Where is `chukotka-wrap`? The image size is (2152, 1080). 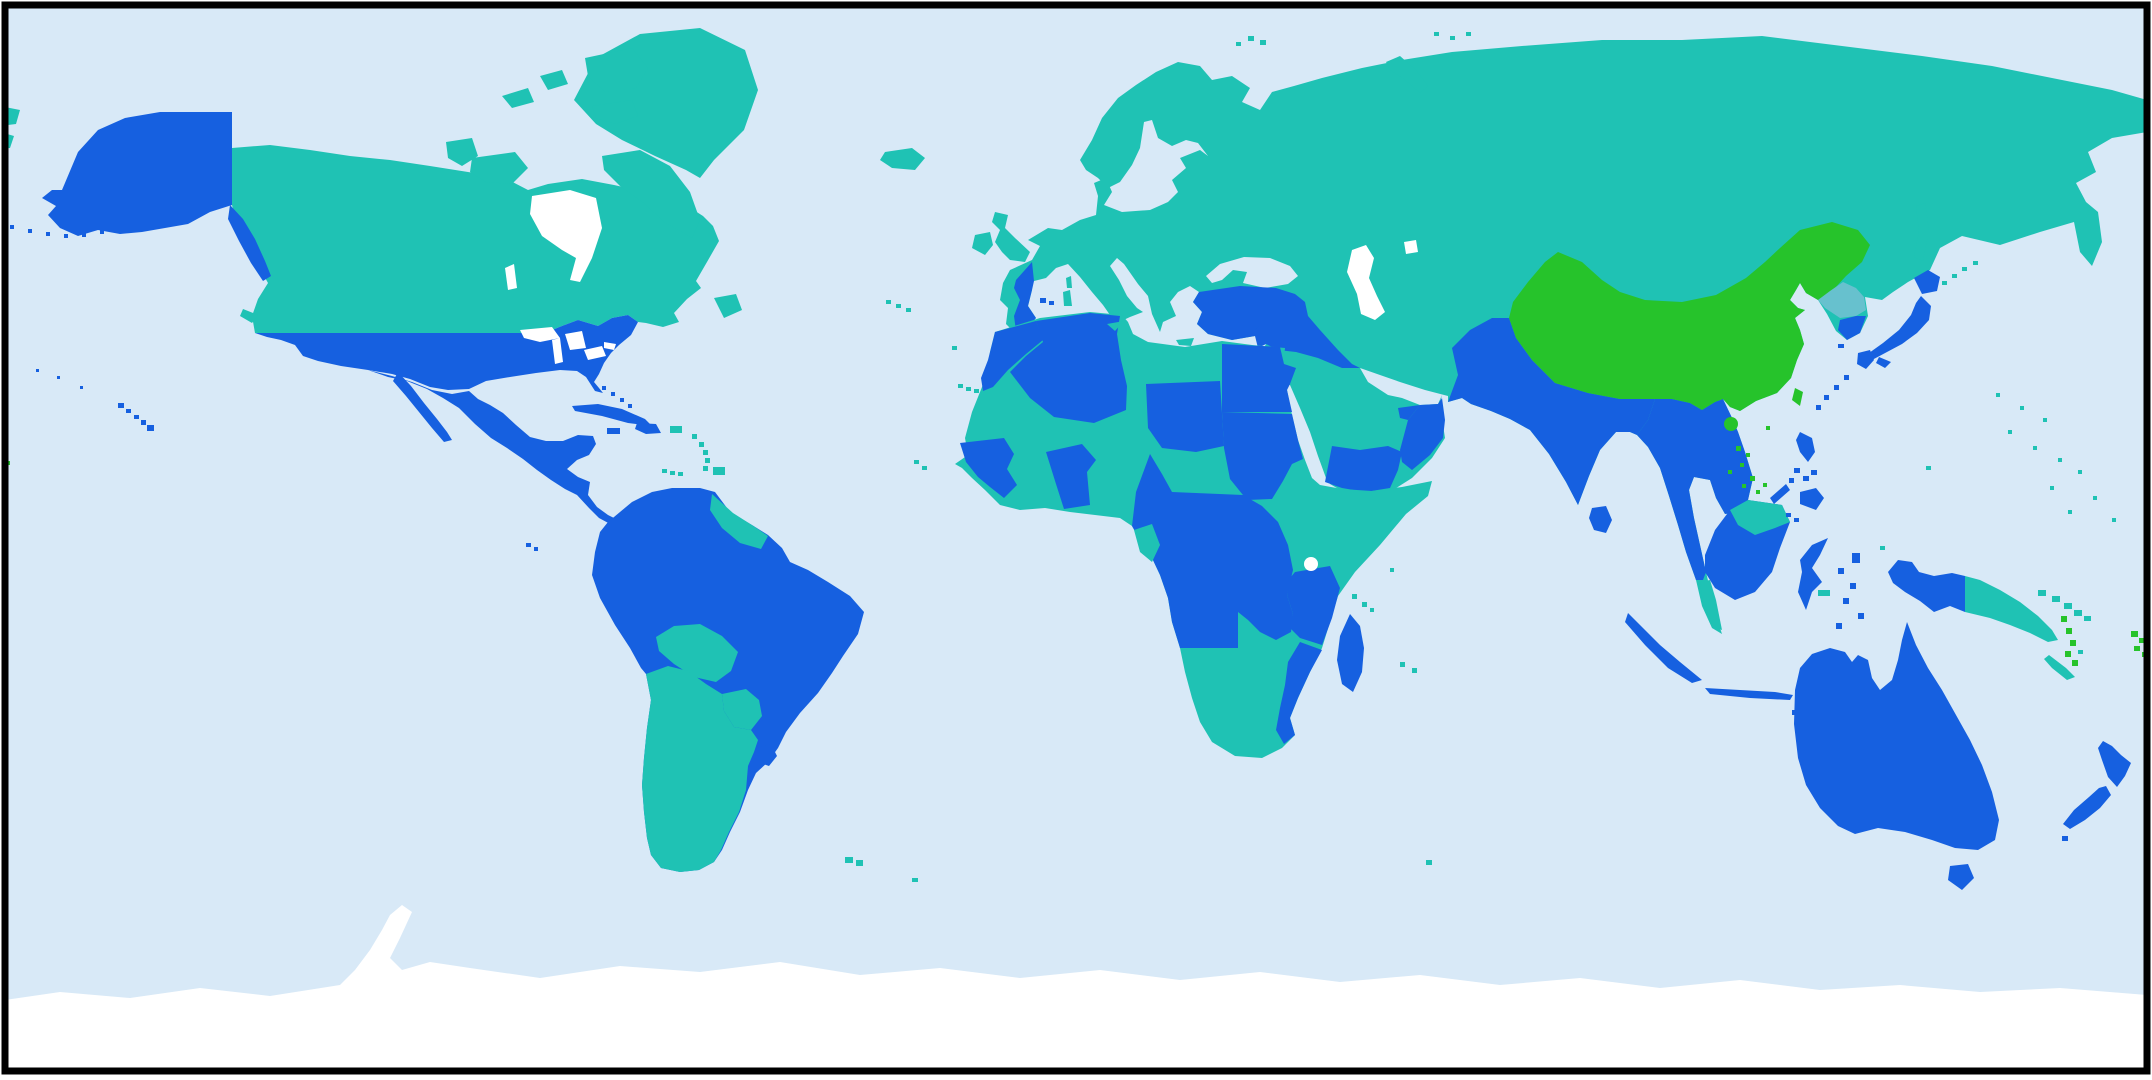
chukotka-wrap is located at coordinates (12, 128).